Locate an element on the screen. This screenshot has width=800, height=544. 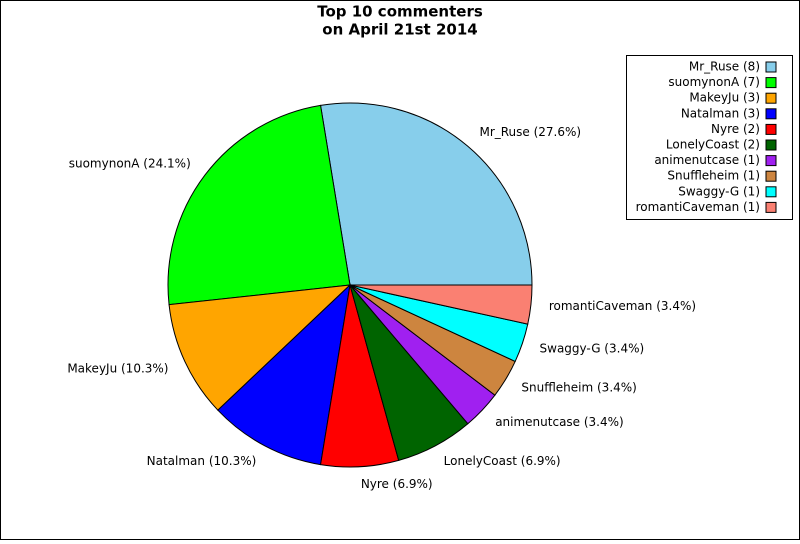
slice-label: Swaggy-G (3.4%) is located at coordinates (592, 348).